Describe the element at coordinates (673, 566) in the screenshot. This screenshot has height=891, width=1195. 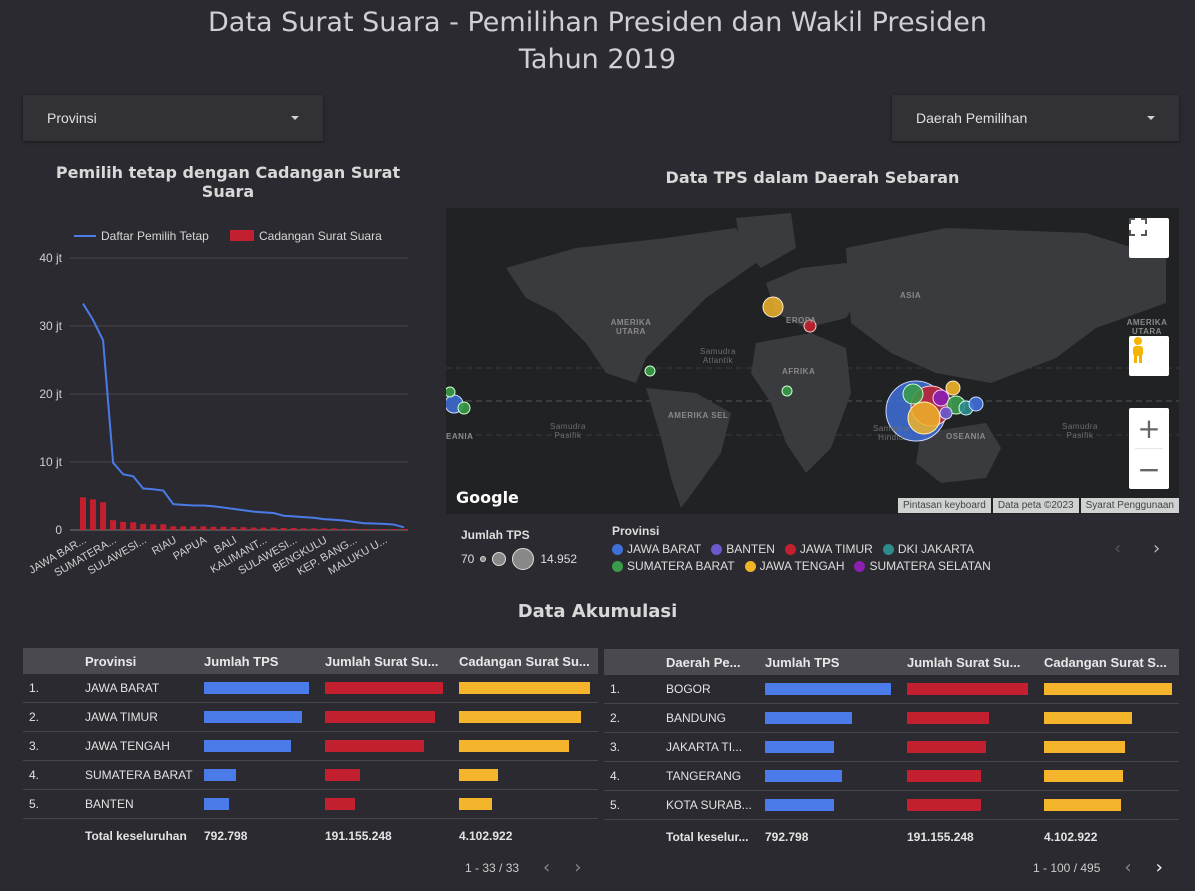
I see `legend-item-sumatera-barat: SUMATERA BARAT` at that location.